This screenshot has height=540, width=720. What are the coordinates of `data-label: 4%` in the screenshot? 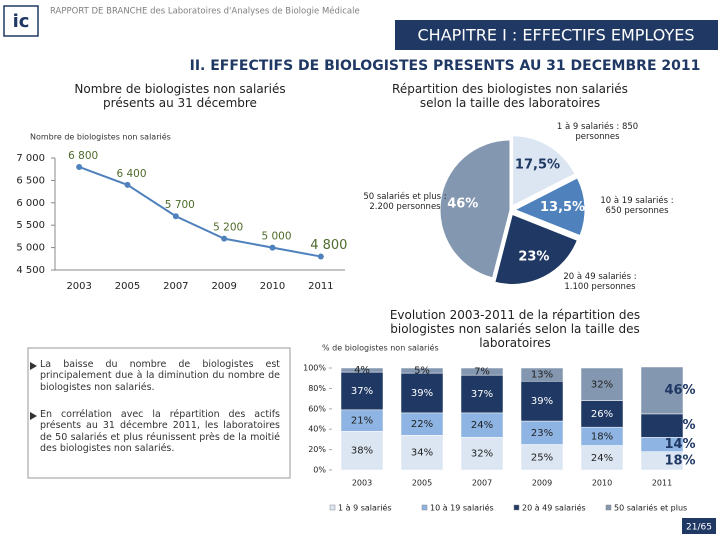 It's located at (362, 370).